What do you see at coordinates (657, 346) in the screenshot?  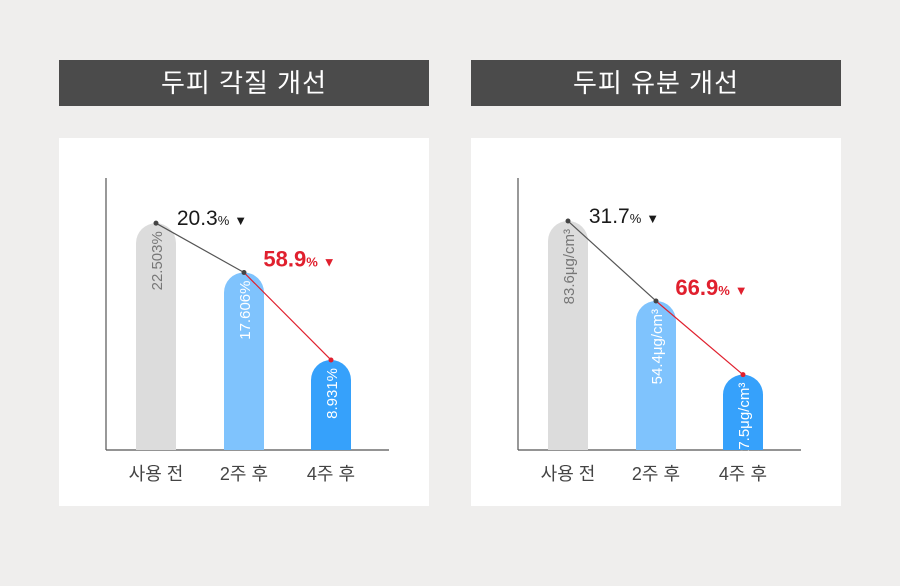 I see `bar-value-label: 54.4μg/cm³` at bounding box center [657, 346].